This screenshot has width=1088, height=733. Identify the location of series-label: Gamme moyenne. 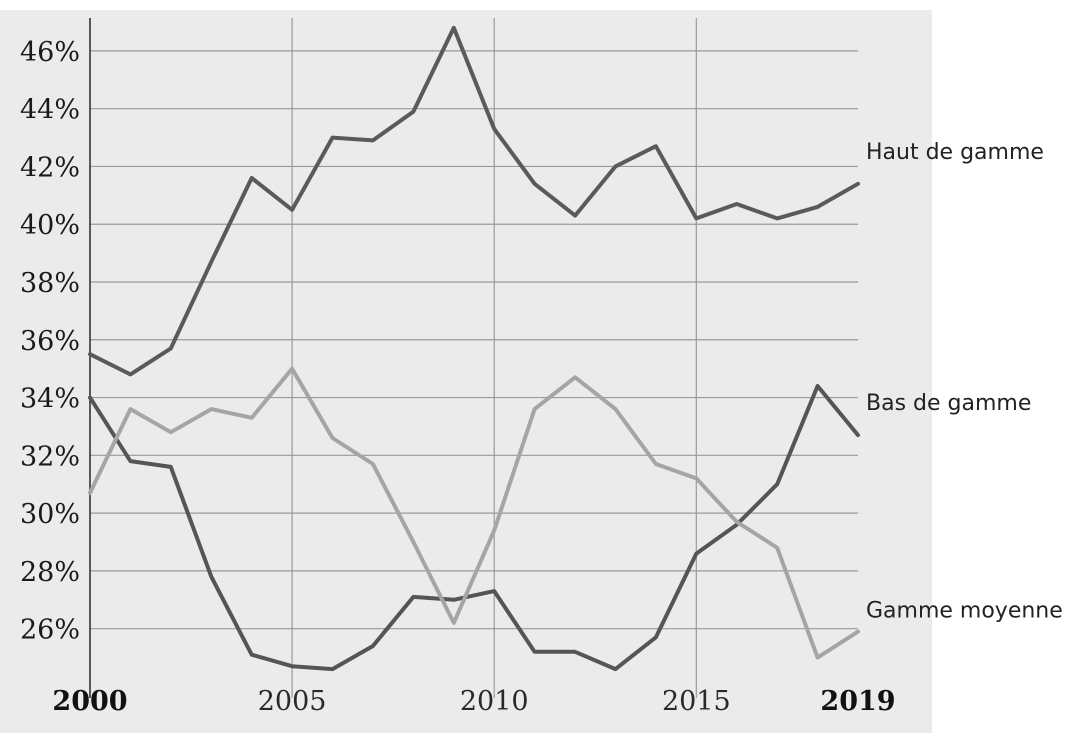
(964, 611).